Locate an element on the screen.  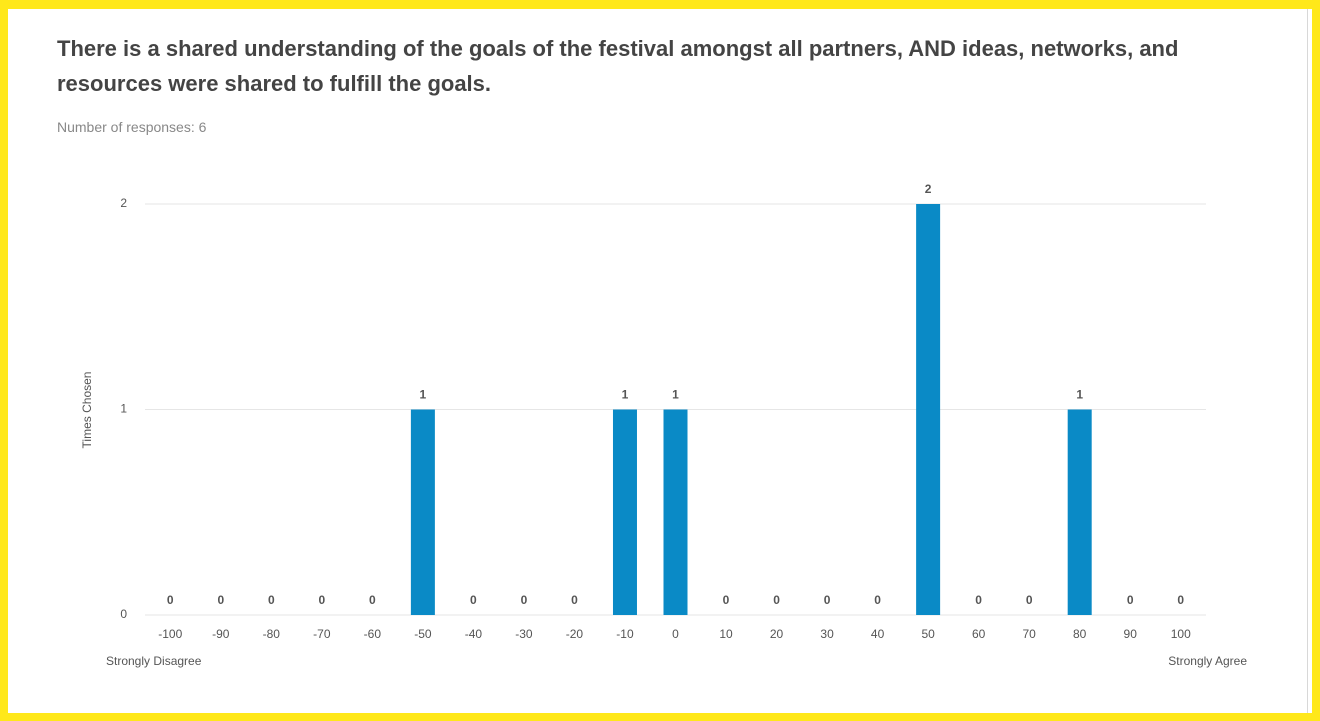
data-label: 2 is located at coordinates (928, 189).